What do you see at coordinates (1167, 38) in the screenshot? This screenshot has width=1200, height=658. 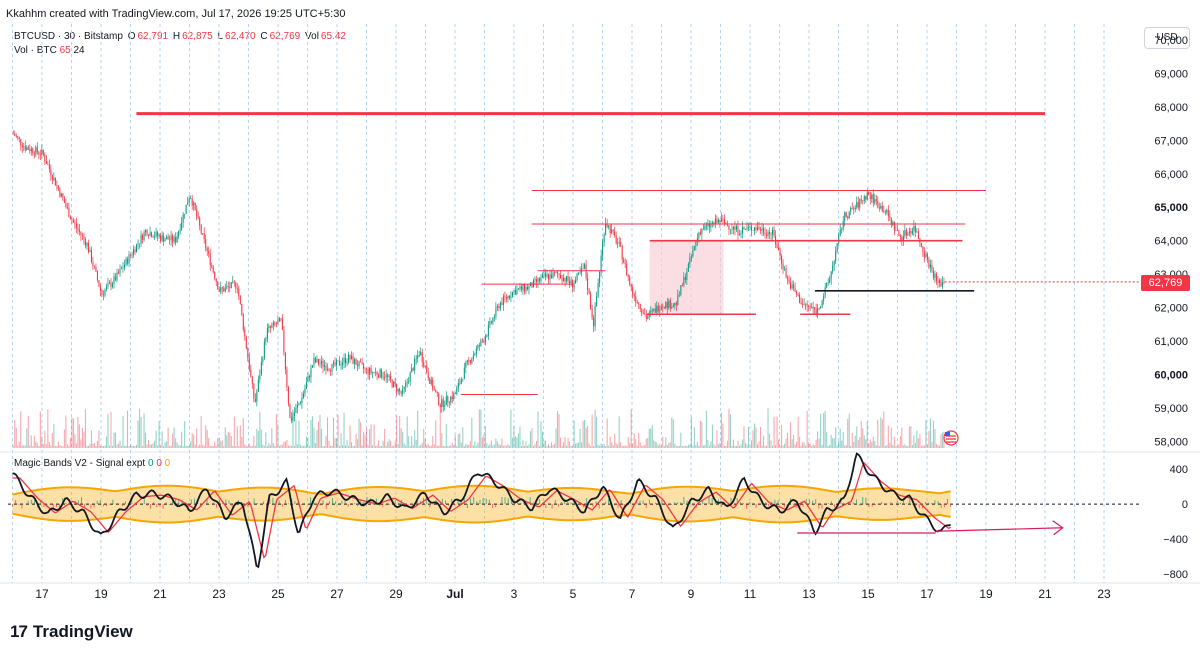 I see `currency-button: USD` at bounding box center [1167, 38].